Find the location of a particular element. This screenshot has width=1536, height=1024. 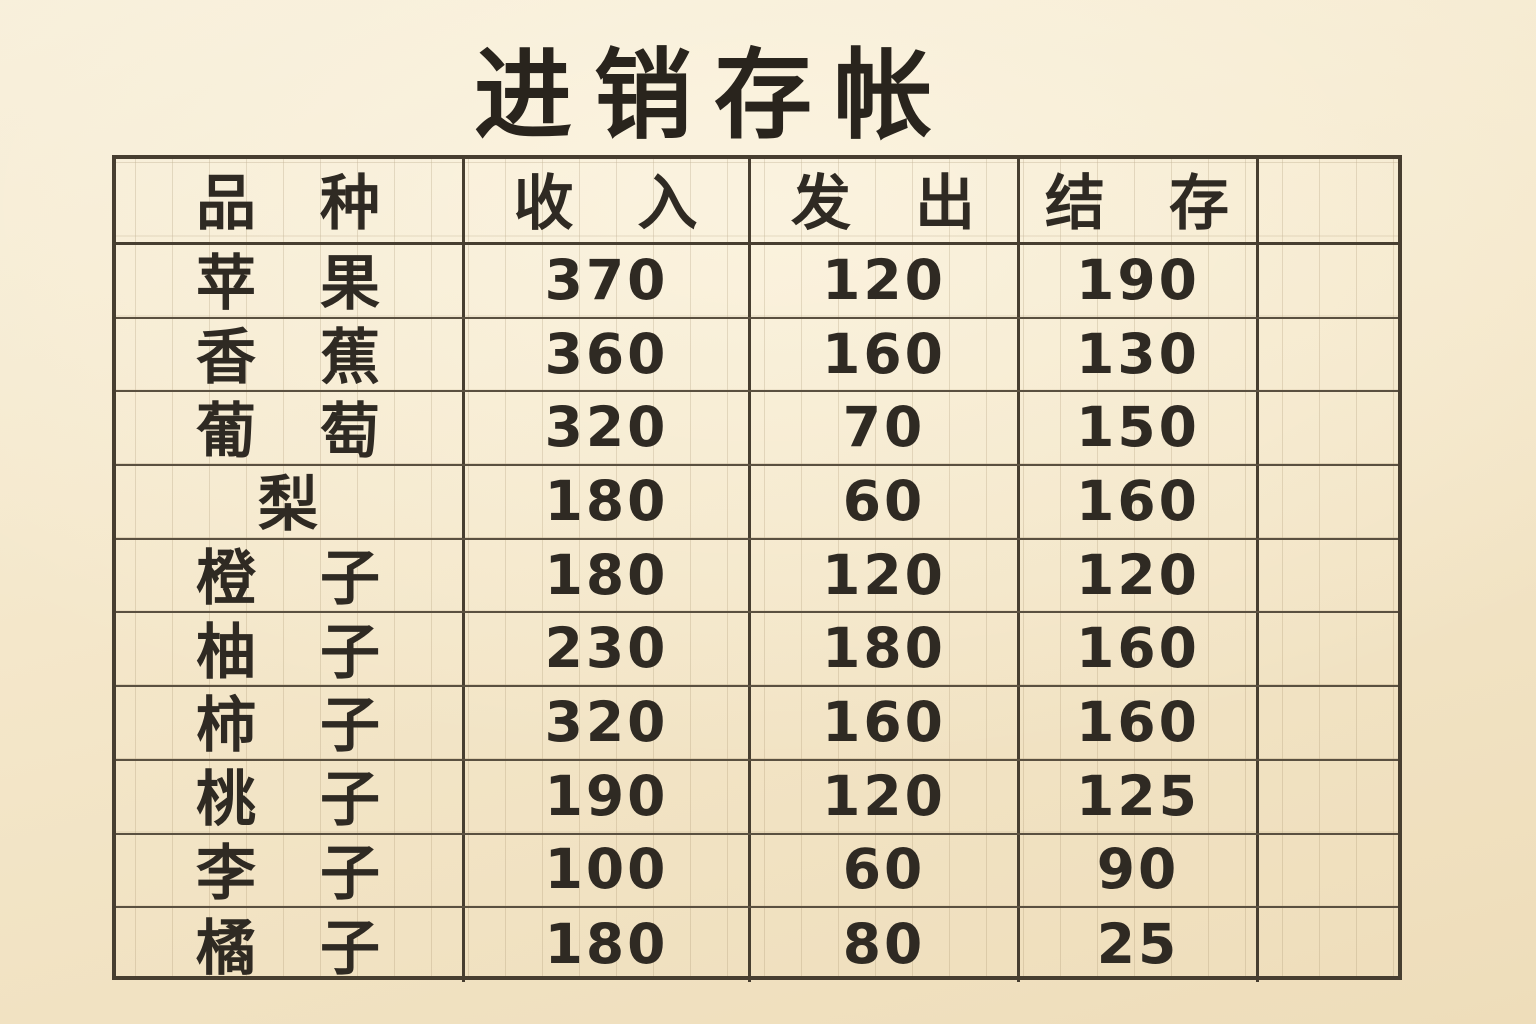

variety-cell: 葡 萄 is located at coordinates (290, 428).